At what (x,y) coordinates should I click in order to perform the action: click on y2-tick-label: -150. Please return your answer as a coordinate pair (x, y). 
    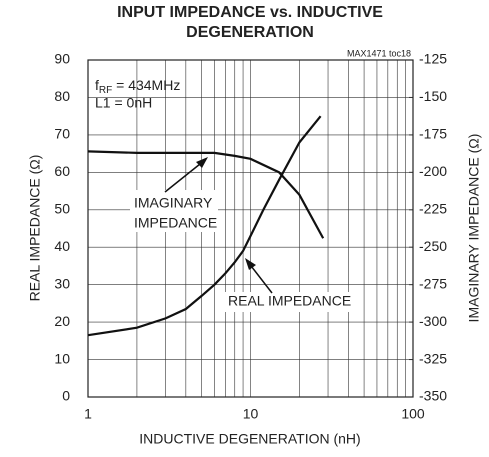
    Looking at the image, I should click on (433, 96).